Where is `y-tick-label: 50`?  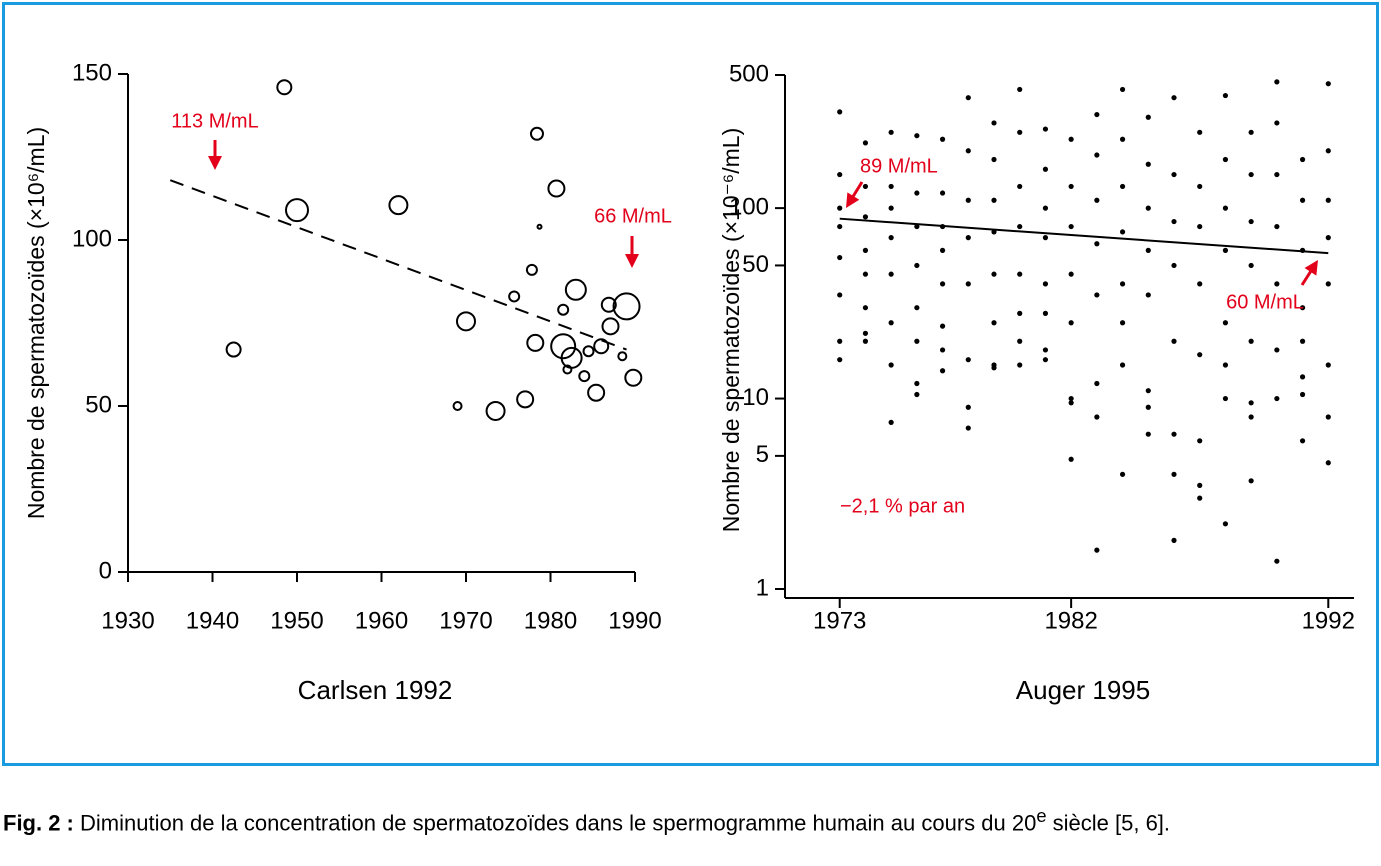 y-tick-label: 50 is located at coordinates (98, 404).